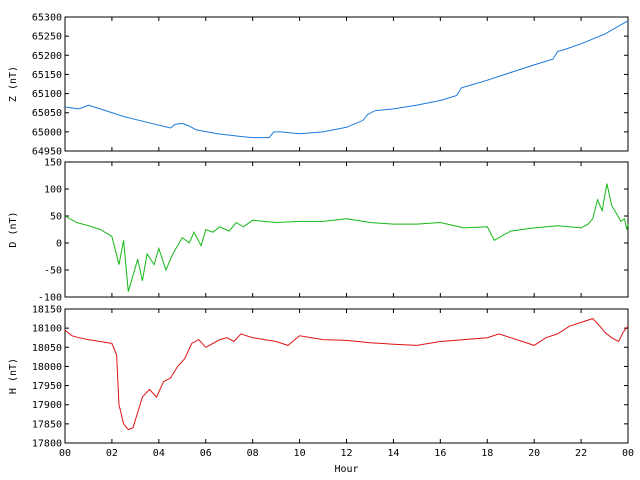 This screenshot has height=480, width=640. Describe the element at coordinates (487, 453) in the screenshot. I see `x-tick-label: 18` at that location.